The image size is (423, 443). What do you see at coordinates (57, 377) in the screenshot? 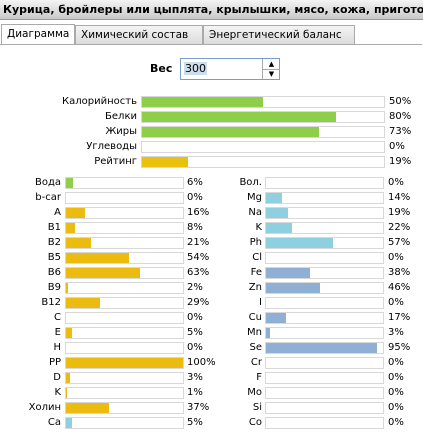
I see `row-label: D` at bounding box center [57, 377].